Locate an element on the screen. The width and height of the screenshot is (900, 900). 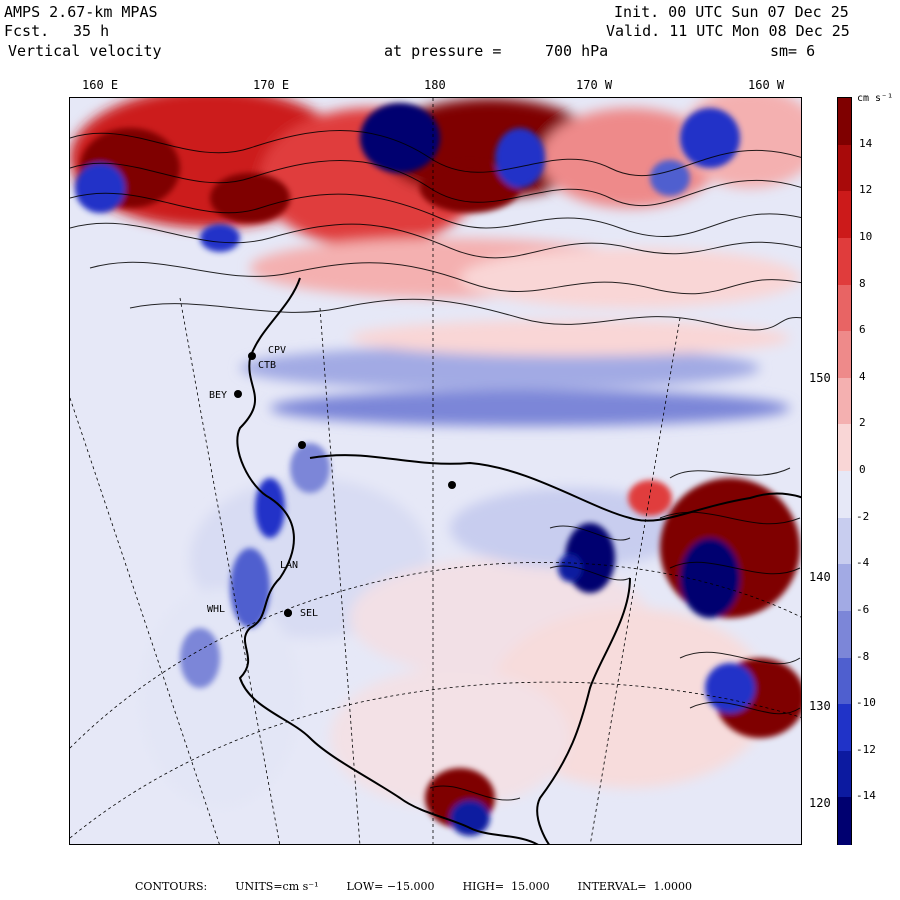
colorbar-tick-label: -14 is located at coordinates (866, 796).